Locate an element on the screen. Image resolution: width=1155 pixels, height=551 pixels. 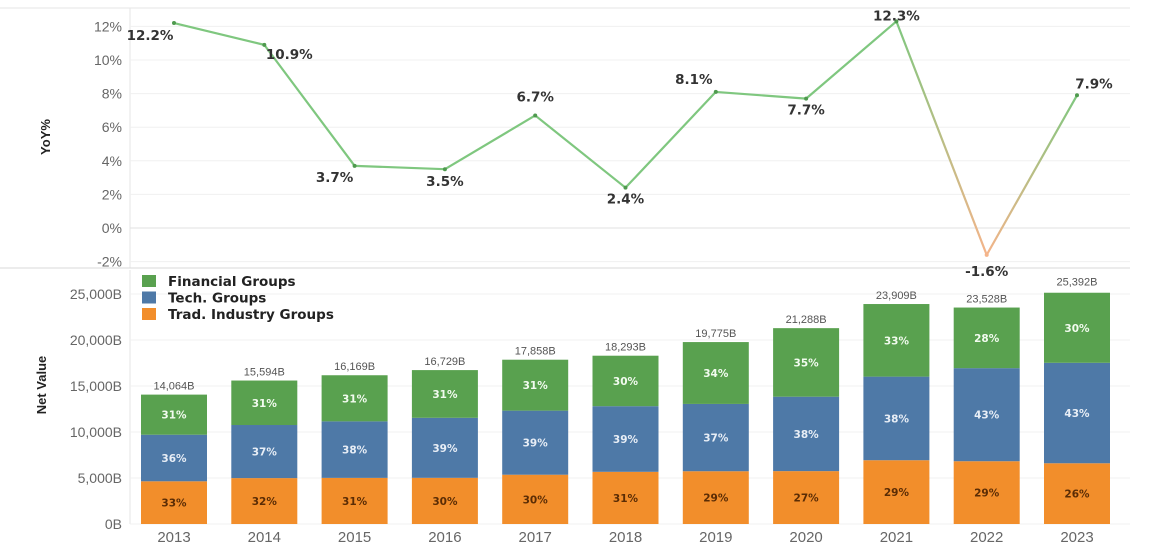
x-tick-label: 2016 is located at coordinates (444, 537).